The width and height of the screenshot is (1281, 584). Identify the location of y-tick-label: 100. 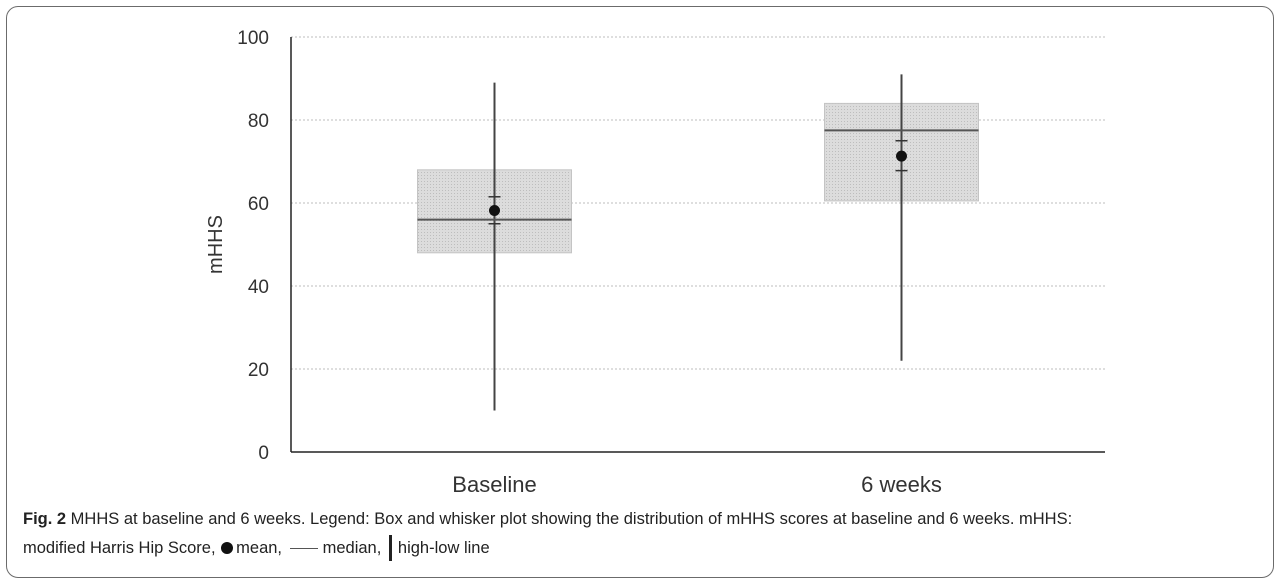
(253, 38).